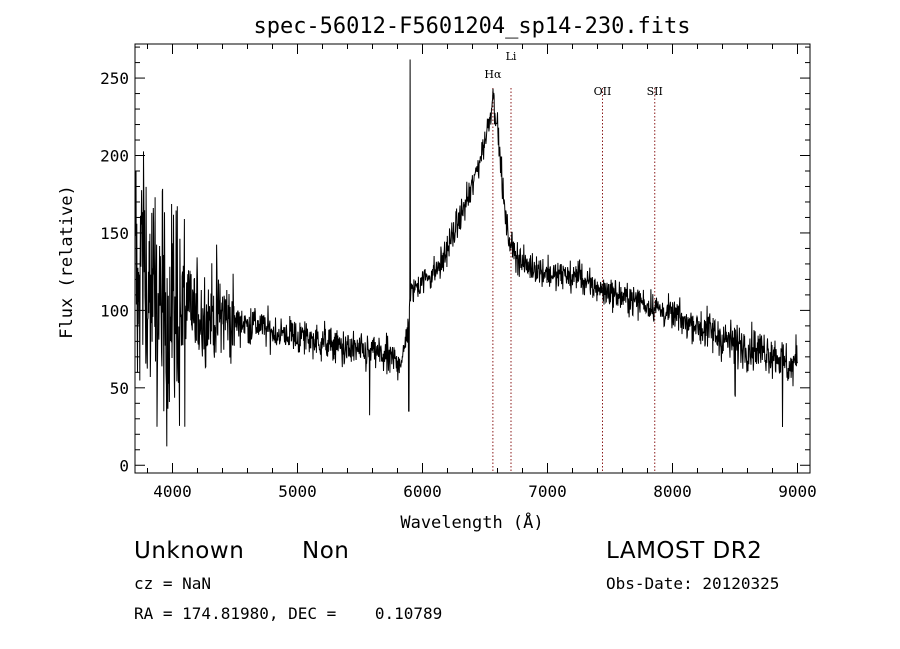 This screenshot has height=649, width=900. I want to click on line-marker-label: OII, so click(603, 91).